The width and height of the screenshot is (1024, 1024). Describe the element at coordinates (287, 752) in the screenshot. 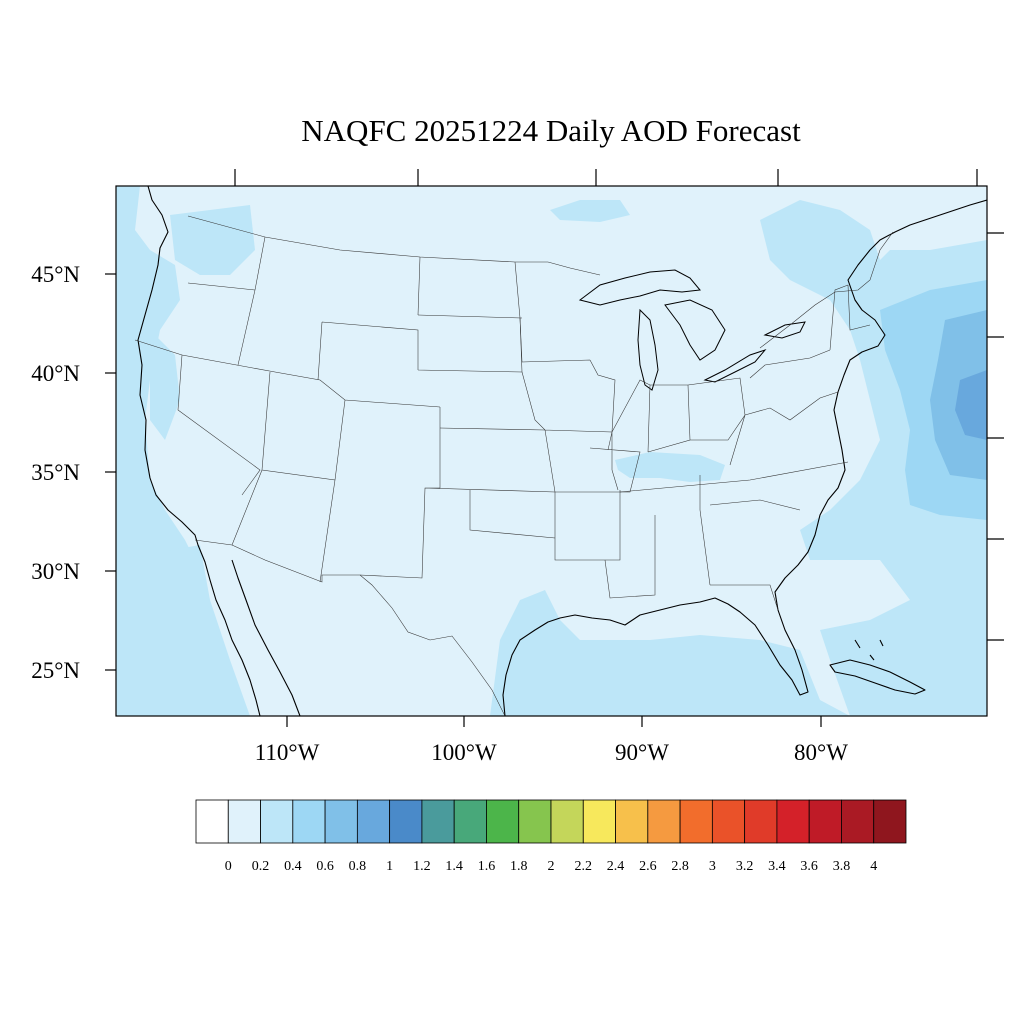

I see `lon-tick-label: 110°W` at that location.